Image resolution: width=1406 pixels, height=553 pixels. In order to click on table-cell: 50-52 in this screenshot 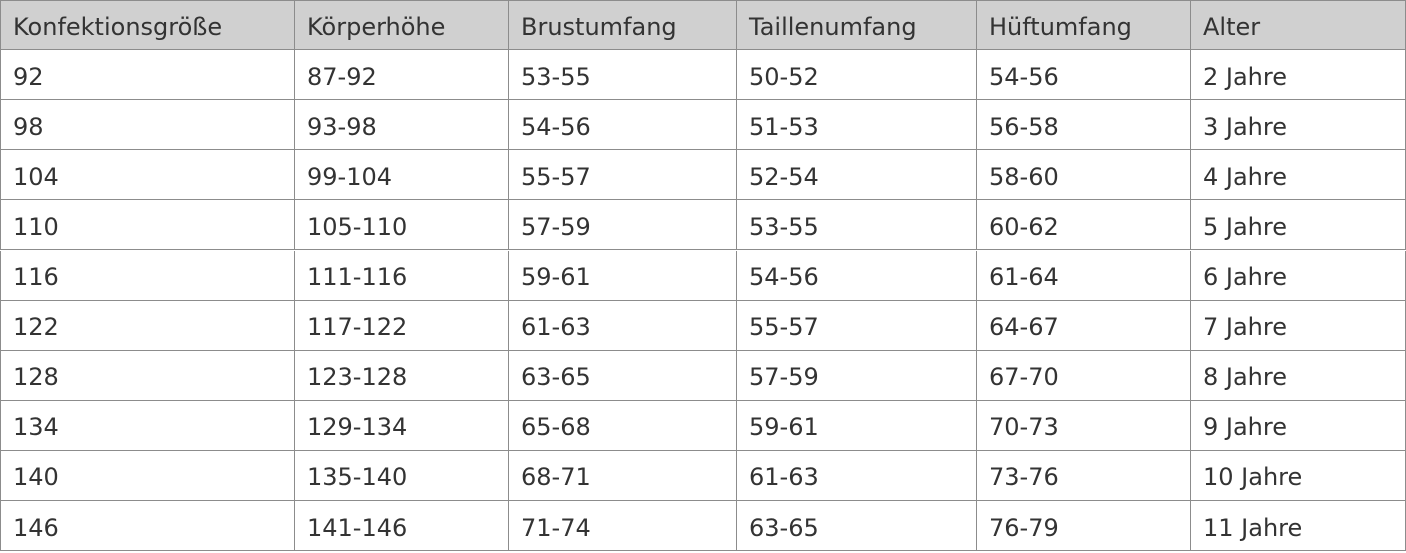, I will do `click(857, 75)`.